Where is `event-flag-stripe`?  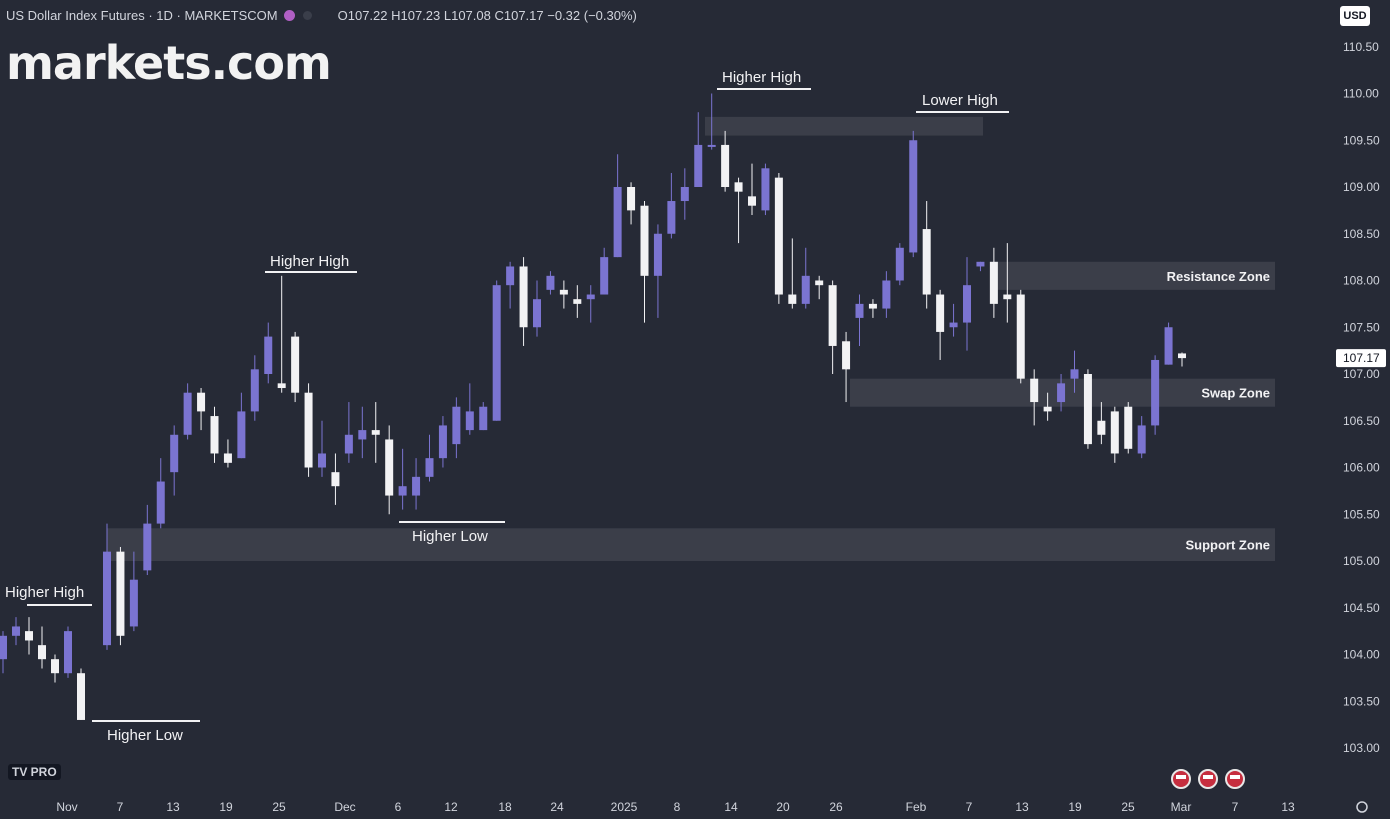 event-flag-stripe is located at coordinates (1235, 777).